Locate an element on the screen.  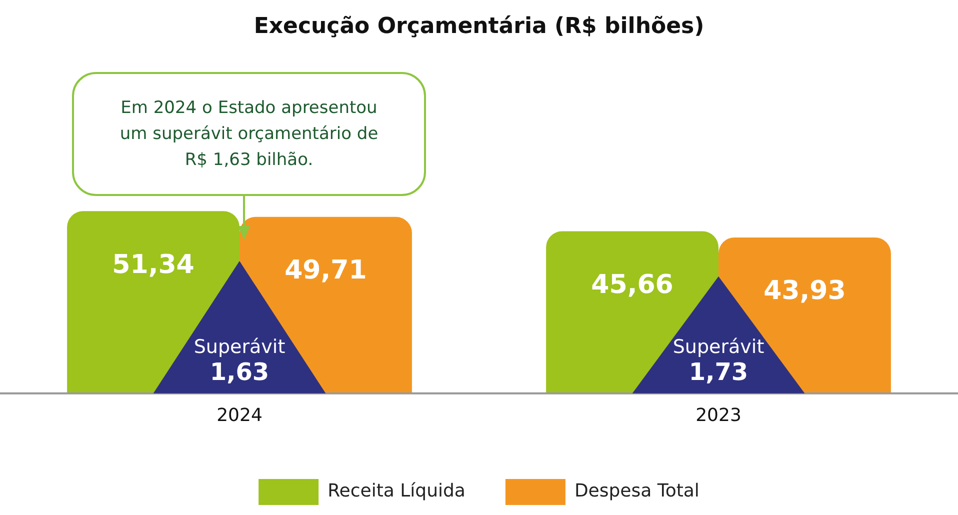
x-tick-label: 2023 is located at coordinates (719, 415).